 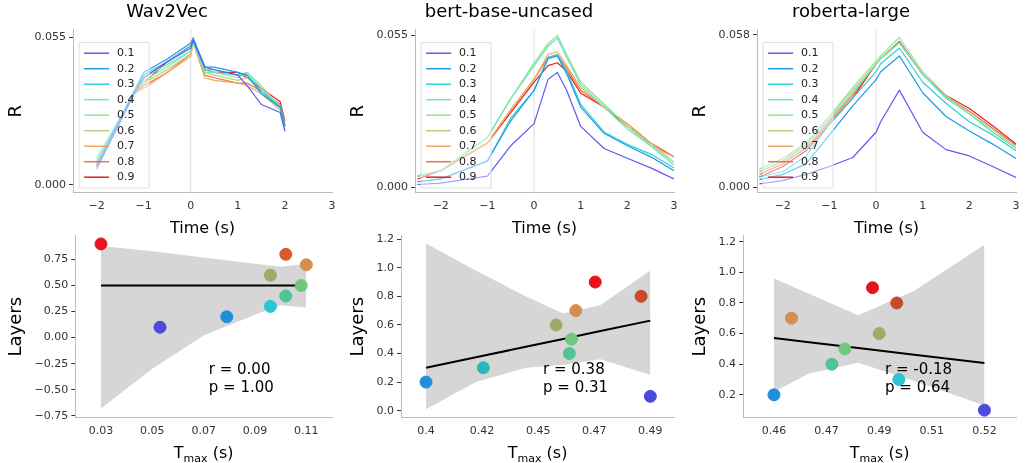 What do you see at coordinates (426, 431) in the screenshot?
I see `x-tick-label: 0.4` at bounding box center [426, 431].